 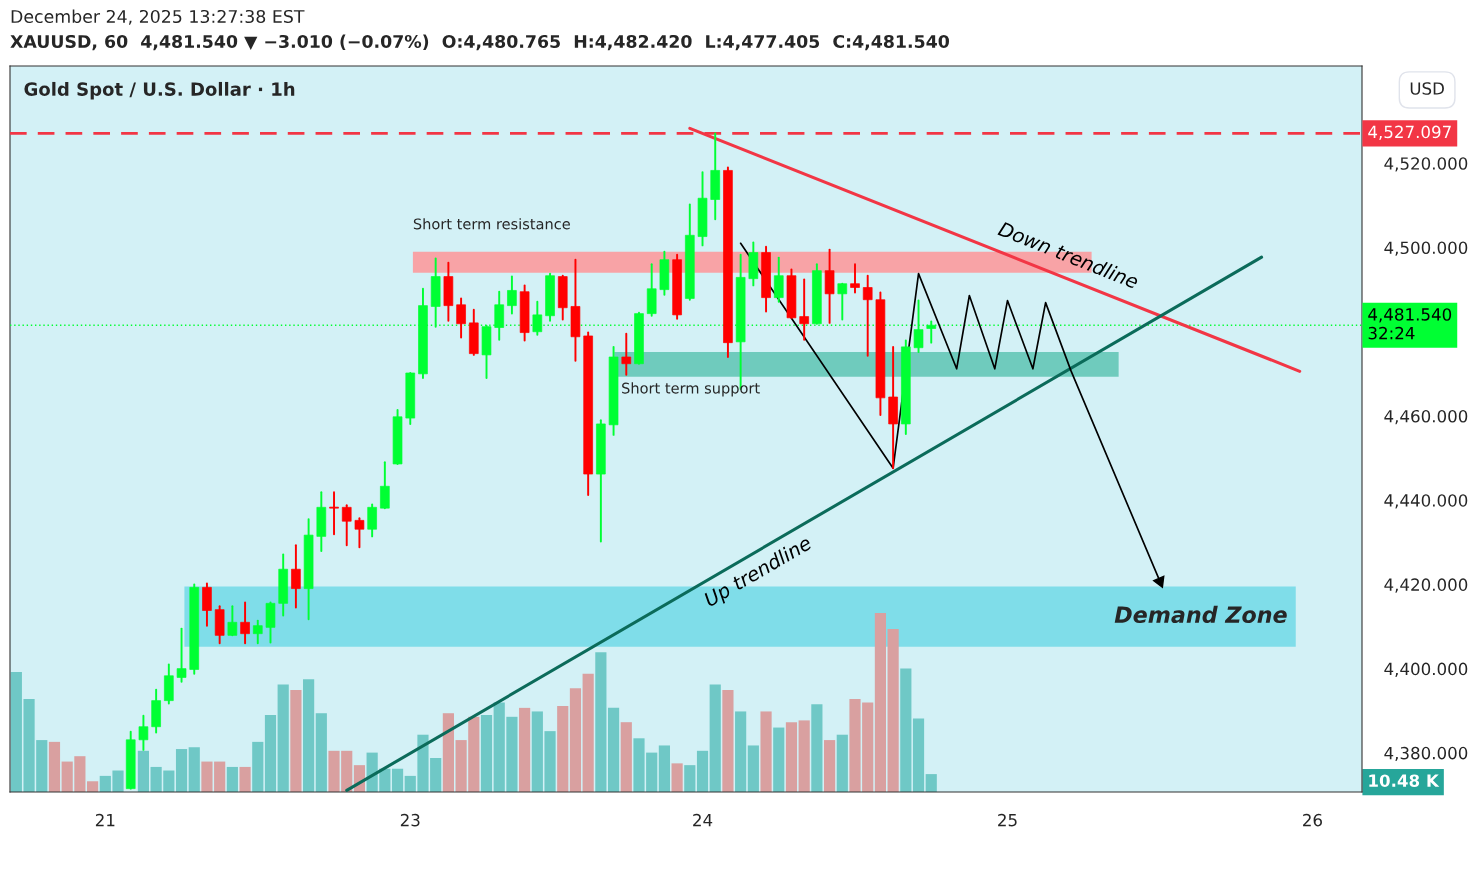 I want to click on ref-line-label: 4,527.097, so click(x=1409, y=132).